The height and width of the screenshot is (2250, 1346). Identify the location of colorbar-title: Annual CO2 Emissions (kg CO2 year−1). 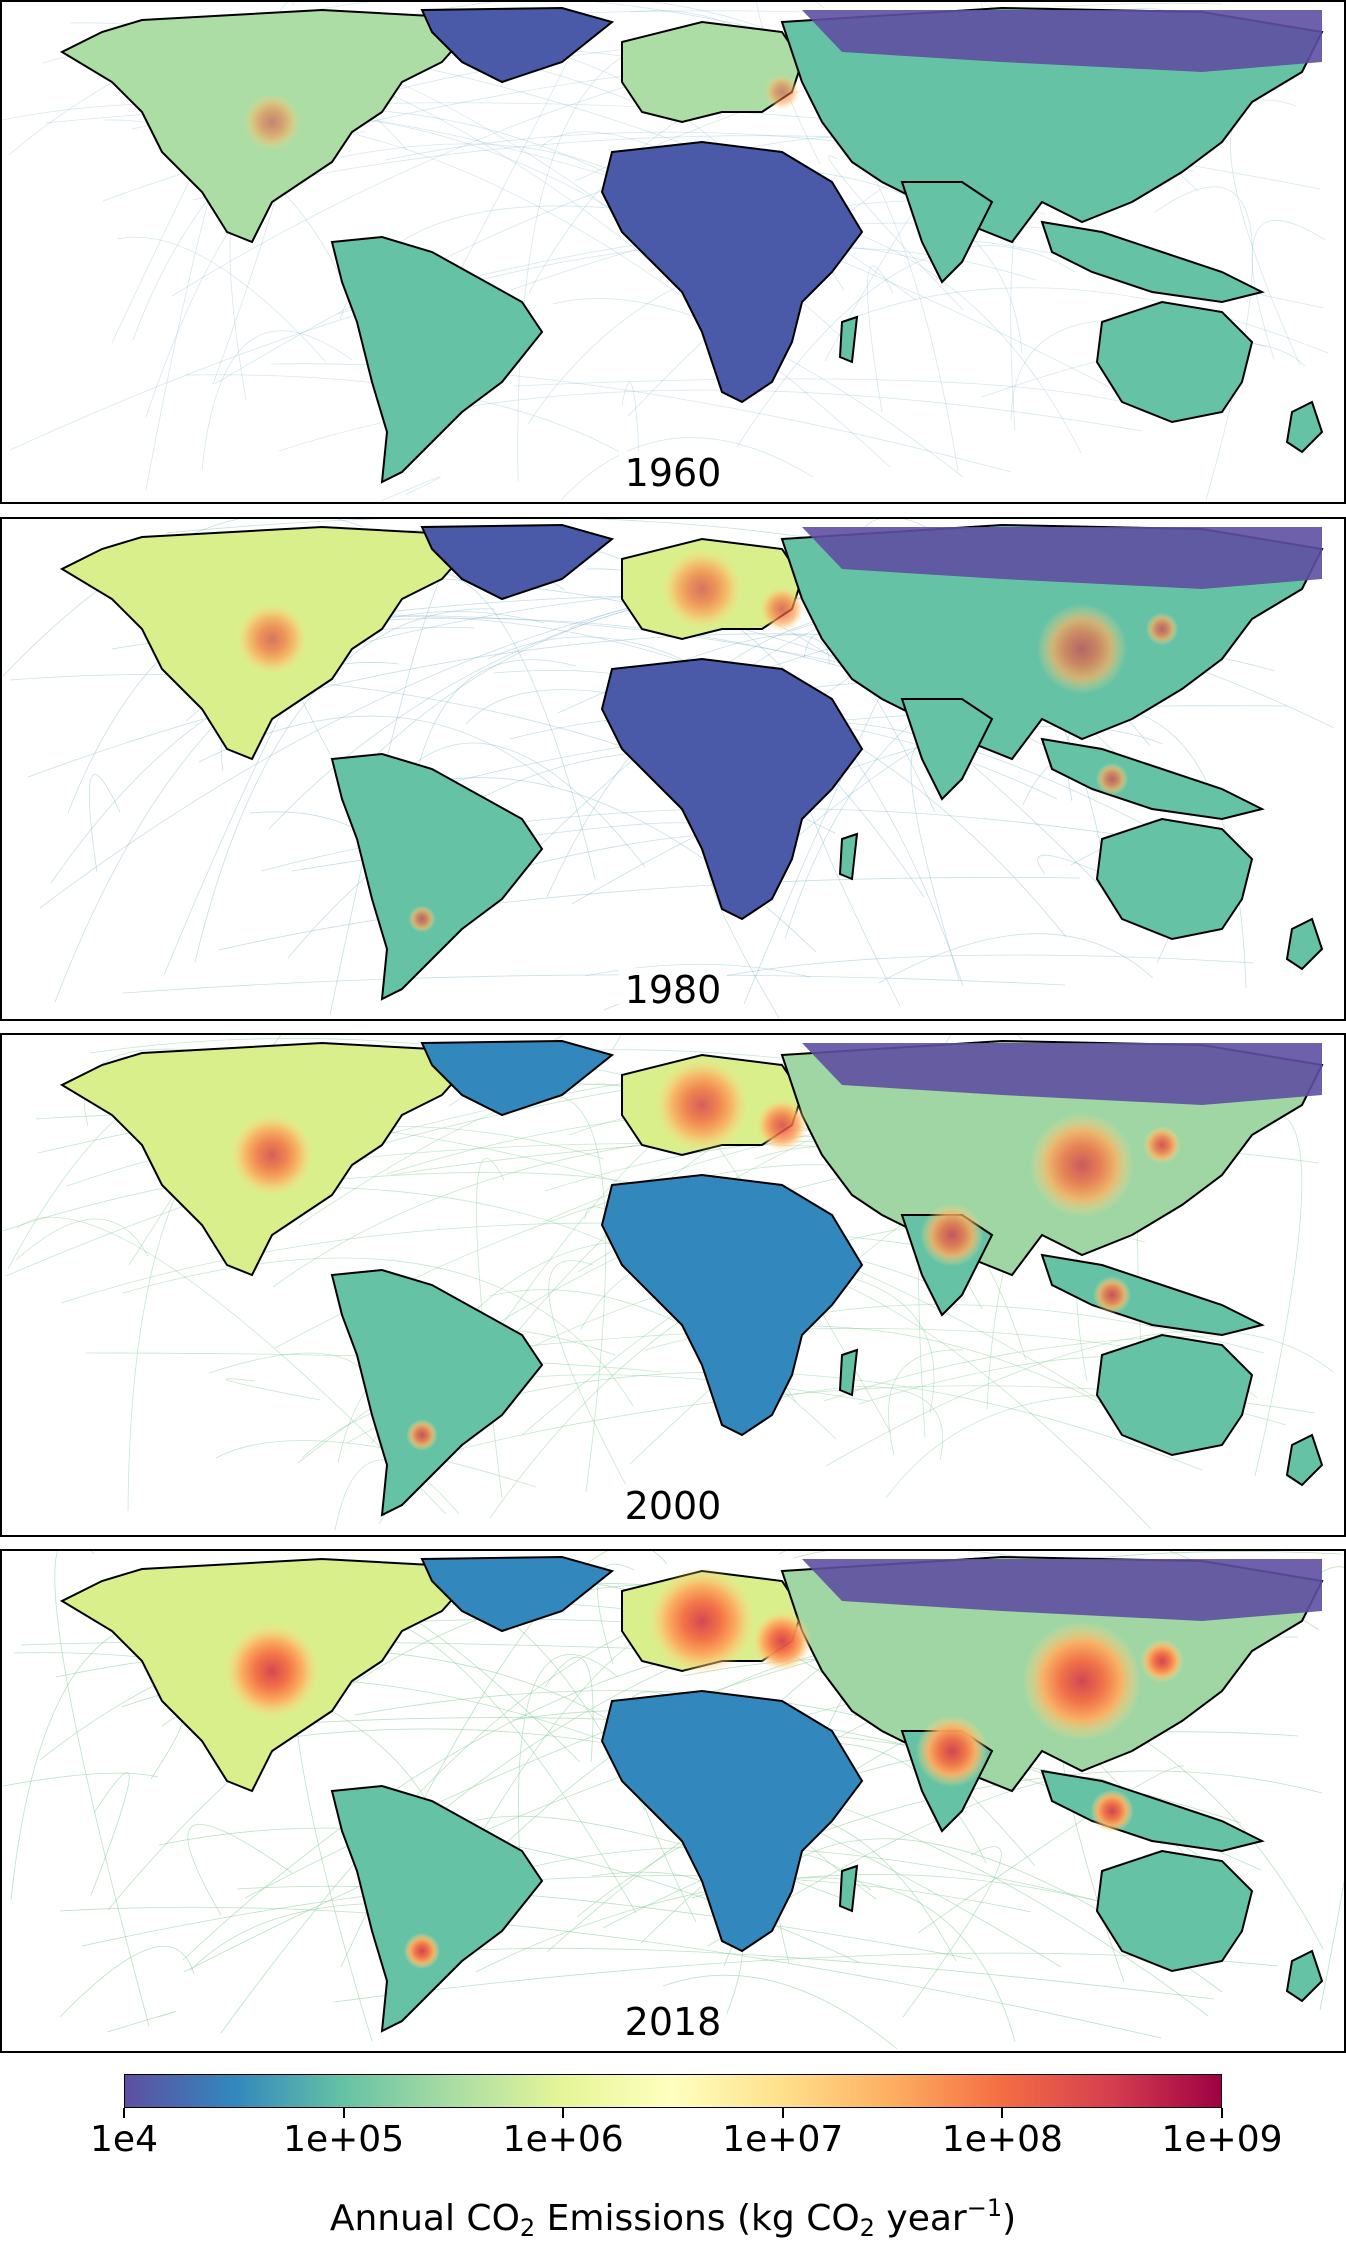
(673, 2218).